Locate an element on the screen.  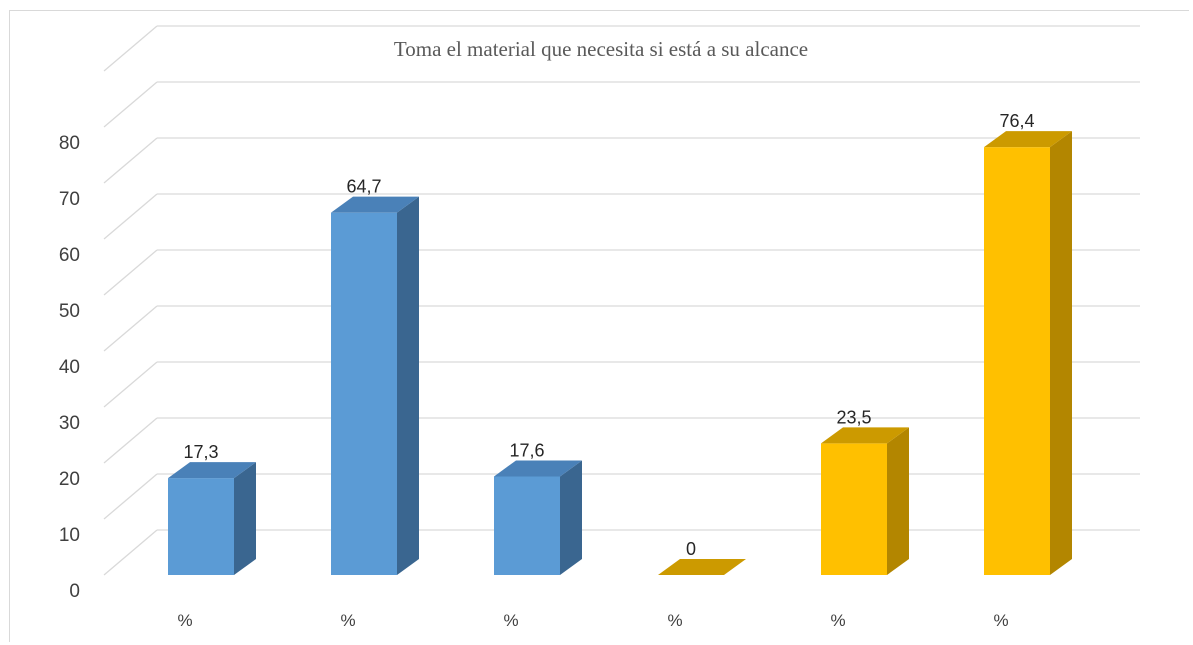
data-label: 64,7 is located at coordinates (363, 187).